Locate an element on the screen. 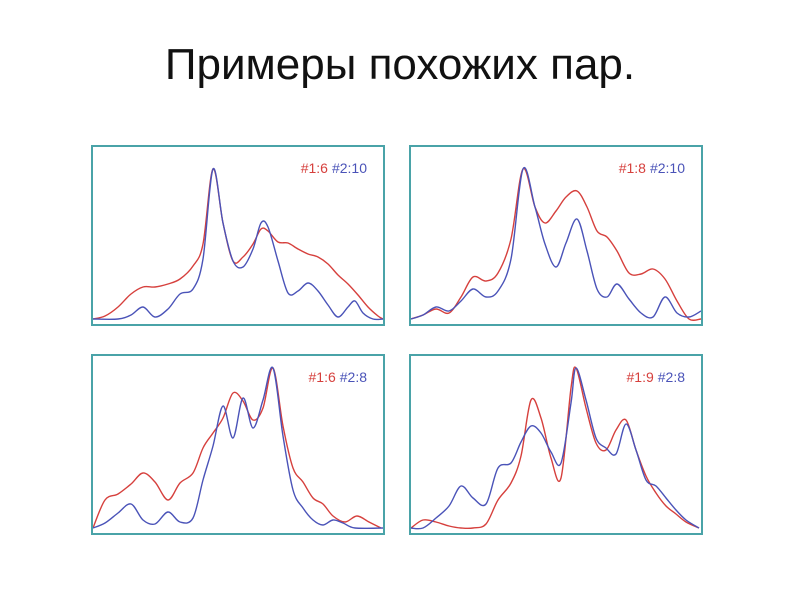  legend-red-label: #1:9 is located at coordinates (640, 377).